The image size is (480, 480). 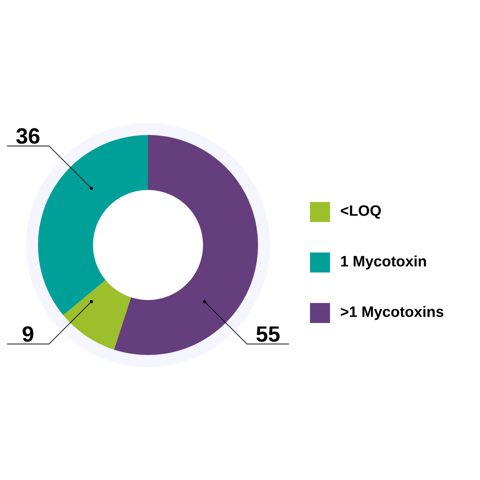 I want to click on legend-label: >1 Mycotoxins, so click(x=392, y=313).